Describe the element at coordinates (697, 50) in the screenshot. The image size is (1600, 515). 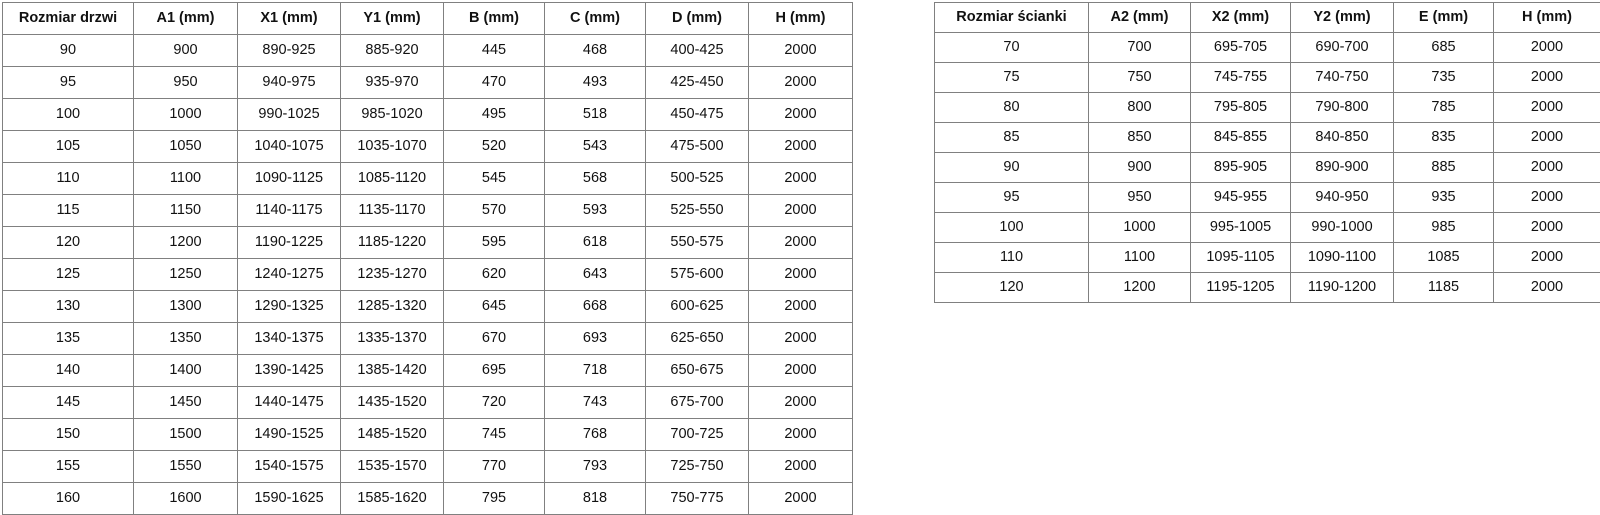
I see `table-cell: 400-425` at that location.